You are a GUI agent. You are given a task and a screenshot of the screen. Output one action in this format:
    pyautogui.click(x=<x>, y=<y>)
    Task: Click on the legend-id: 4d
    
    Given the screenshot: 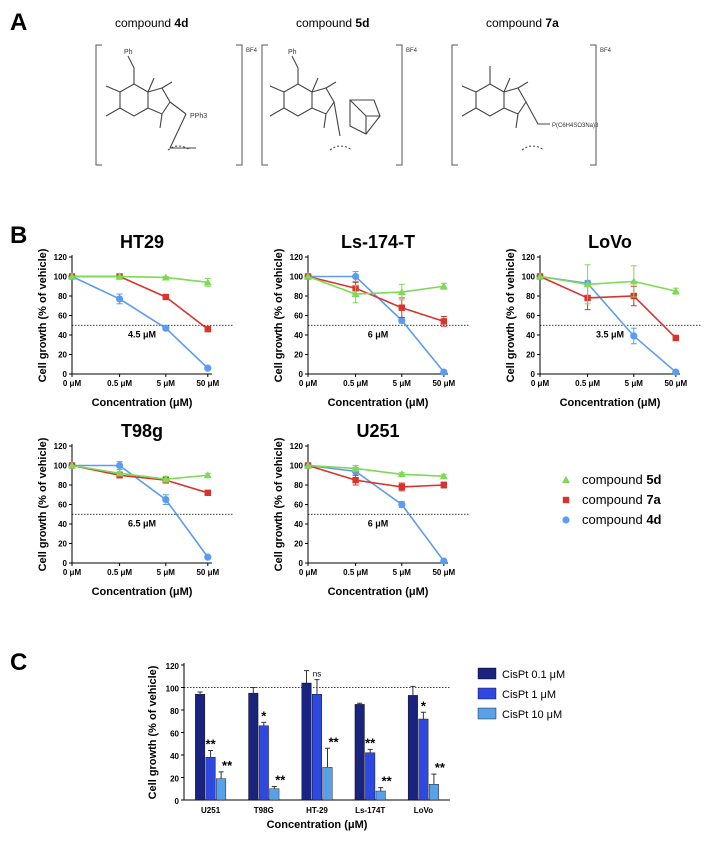 What is the action you would take?
    pyautogui.click(x=653, y=519)
    